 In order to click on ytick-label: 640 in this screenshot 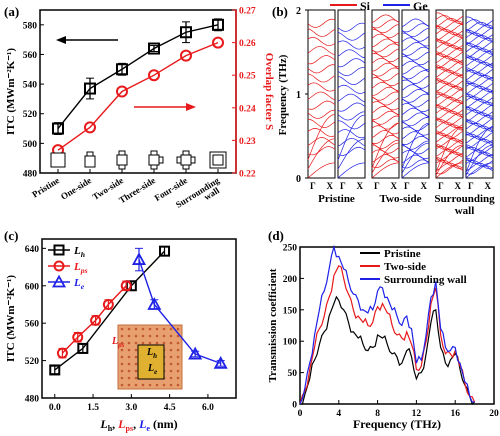, I will do `click(32, 250)`.